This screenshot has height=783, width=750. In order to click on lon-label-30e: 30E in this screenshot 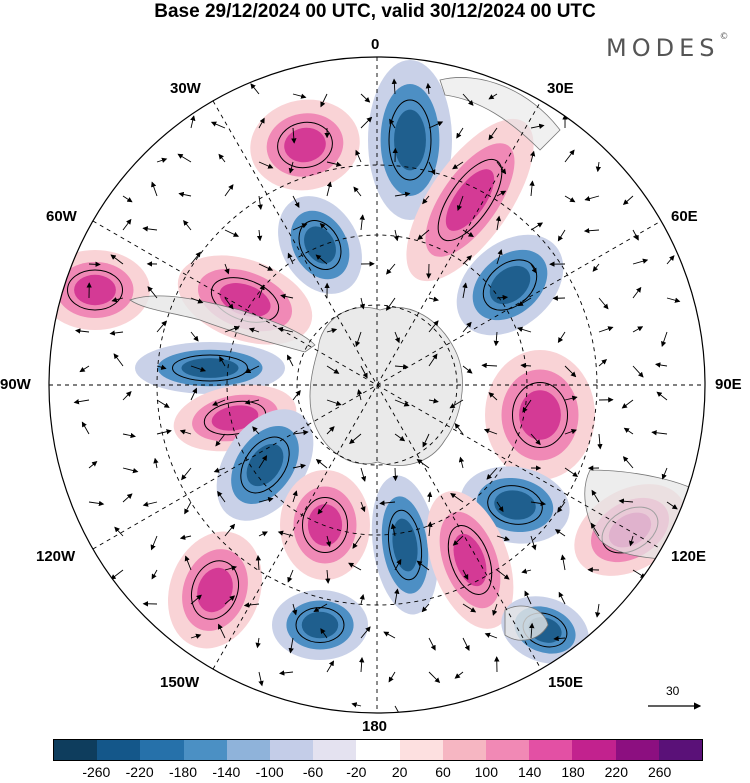, I will do `click(560, 88)`.